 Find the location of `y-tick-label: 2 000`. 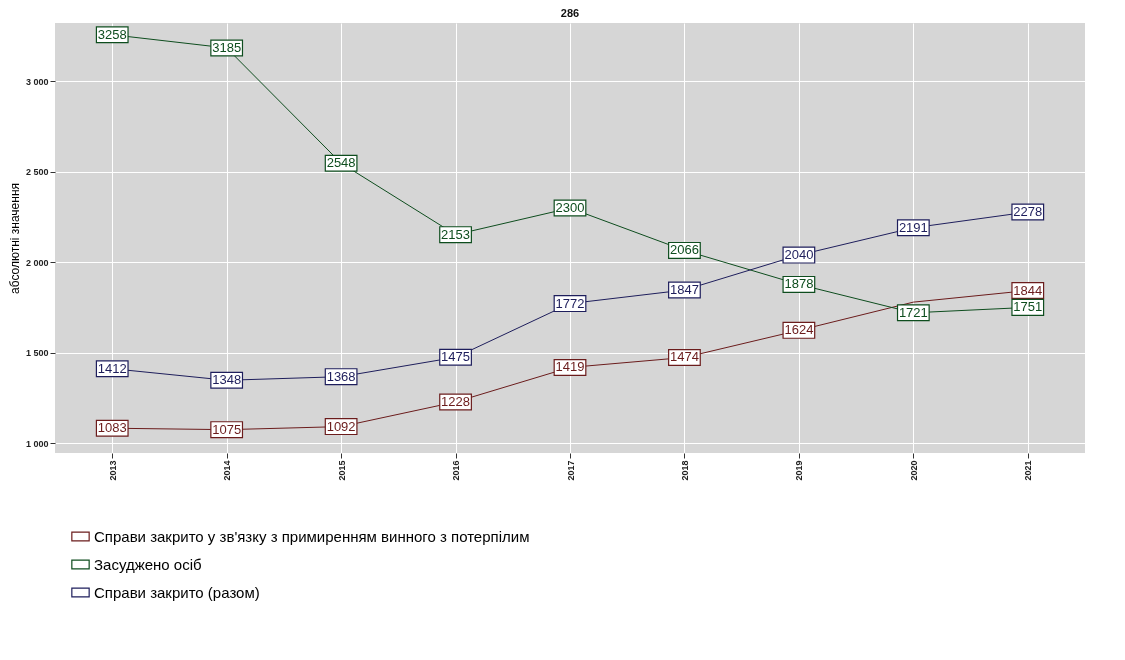

y-tick-label: 2 000 is located at coordinates (37, 262).